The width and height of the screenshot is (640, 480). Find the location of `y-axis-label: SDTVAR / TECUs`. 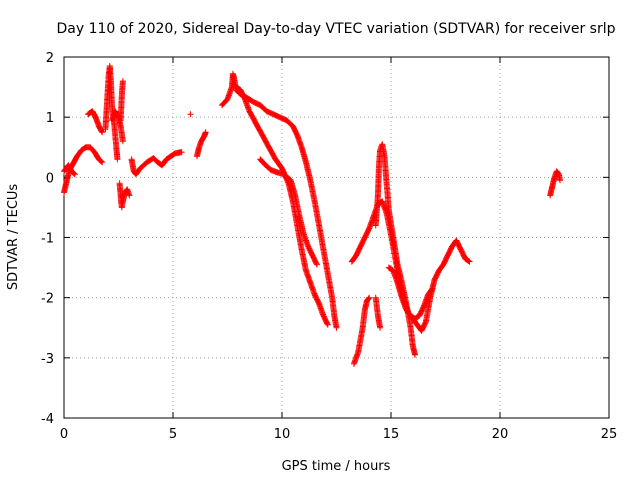

y-axis-label: SDTVAR / TECUs is located at coordinates (13, 237).